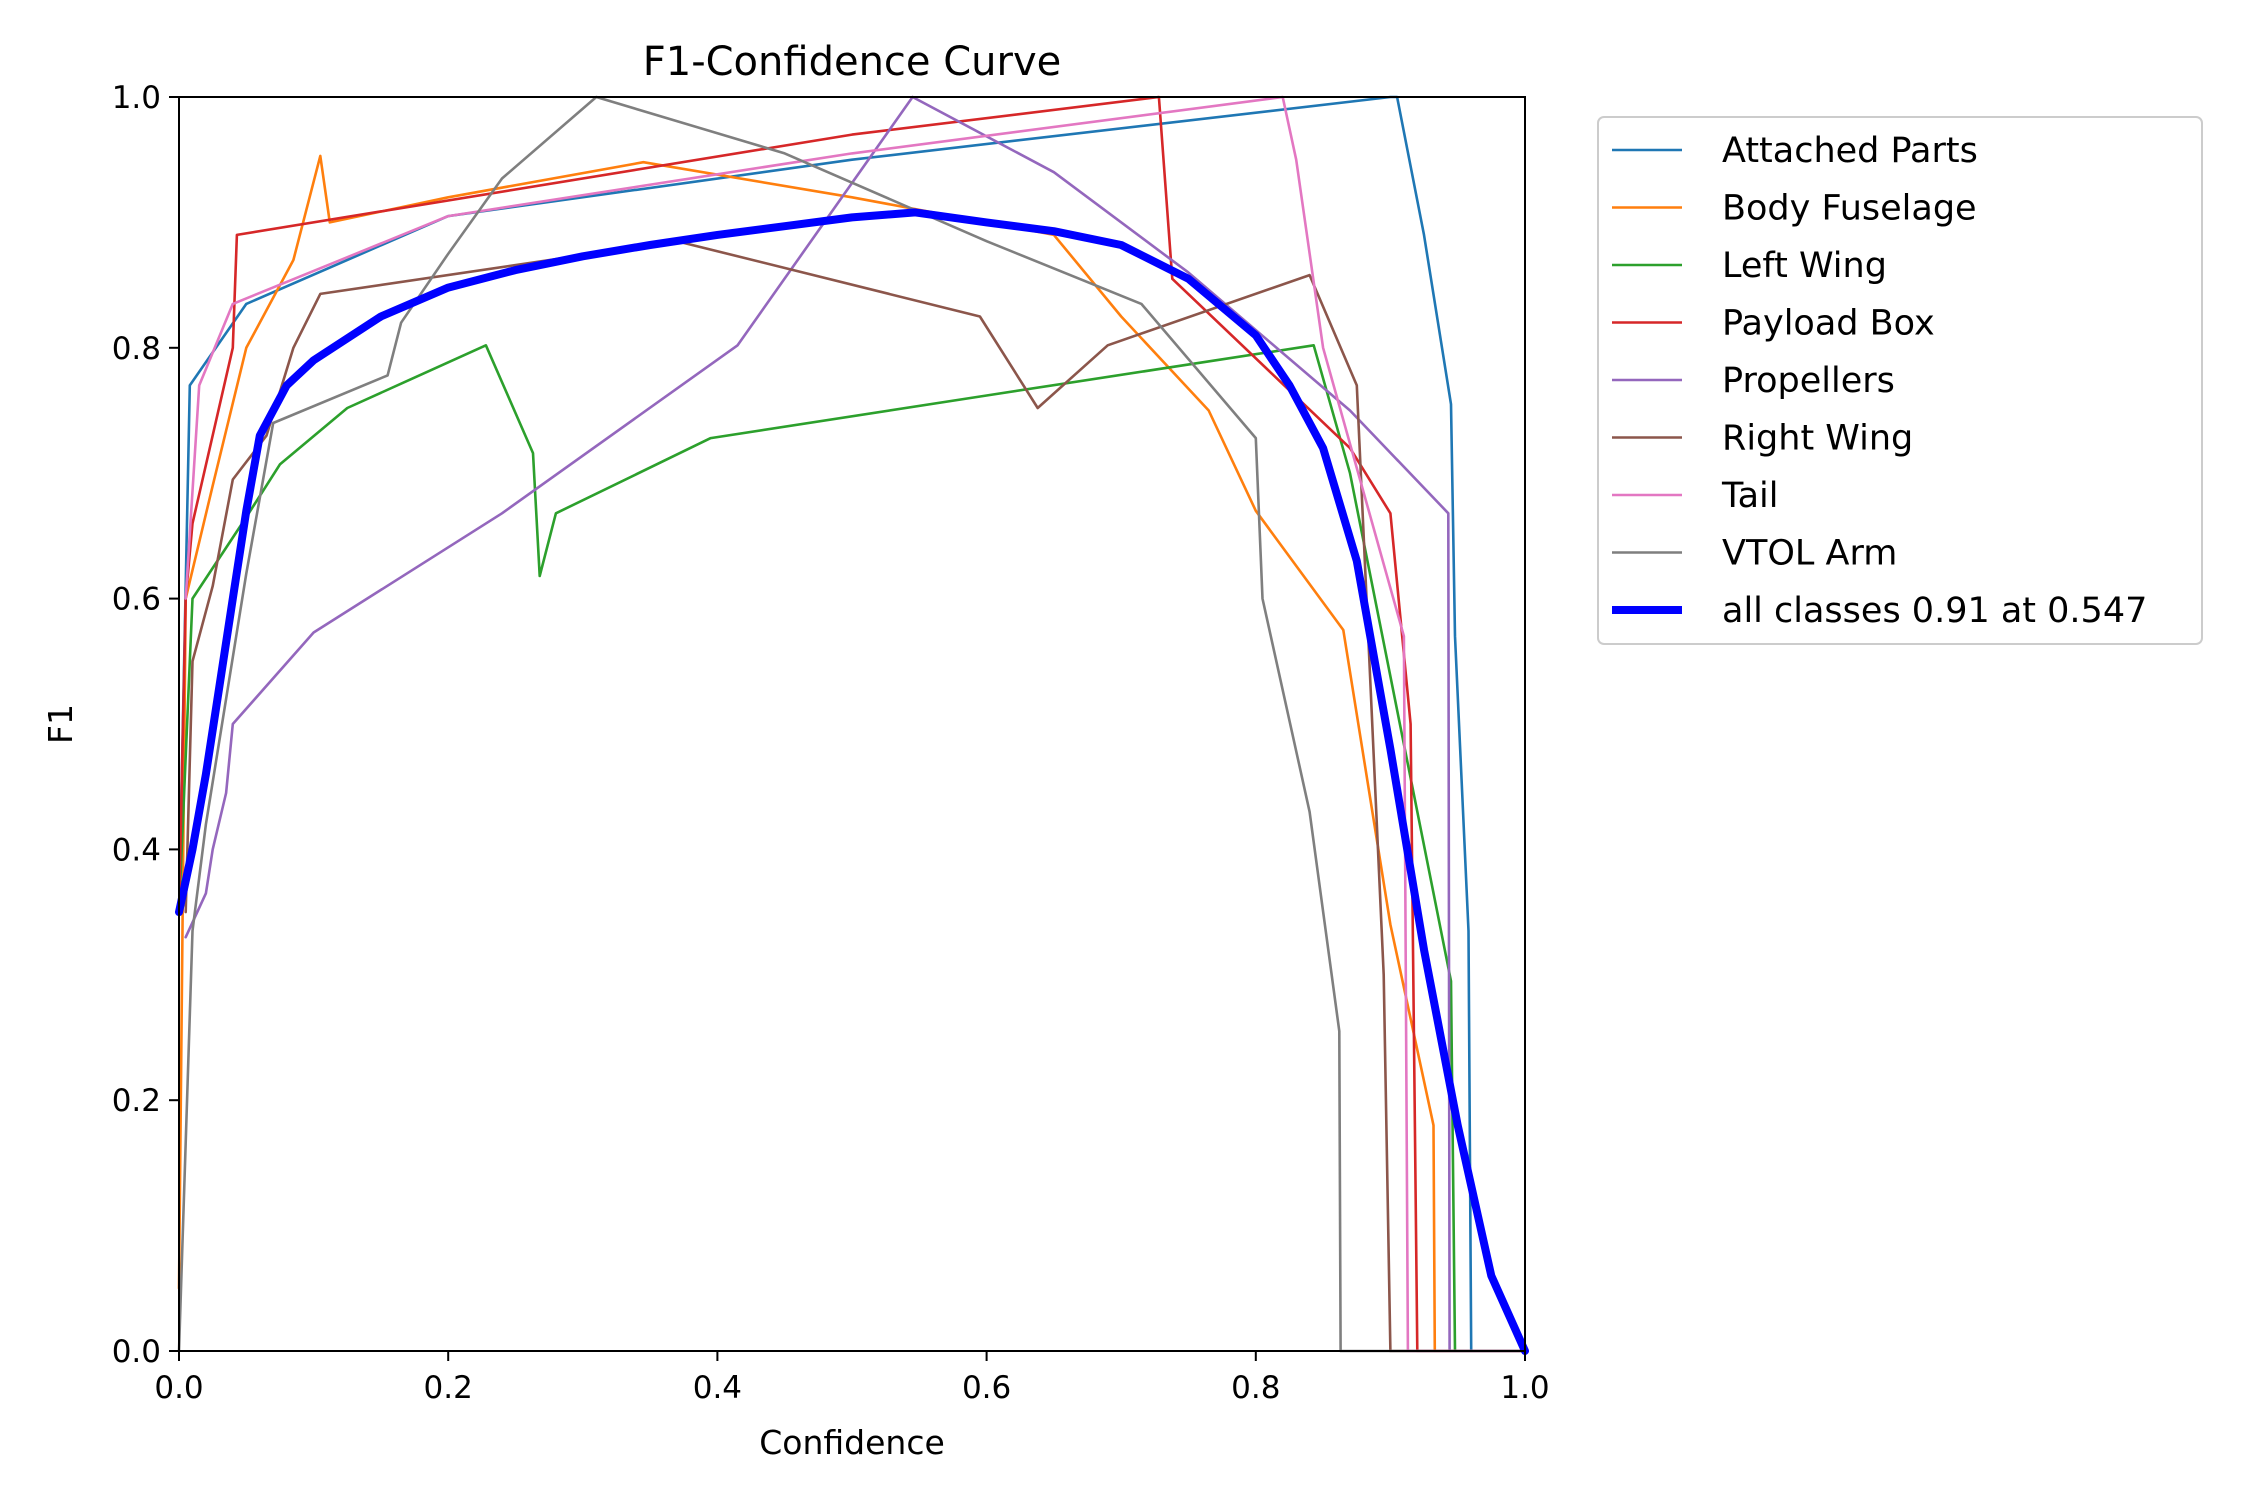 This screenshot has width=2250, height=1500. I want to click on legend-entry-label: Body Fuselage, so click(1849, 209).